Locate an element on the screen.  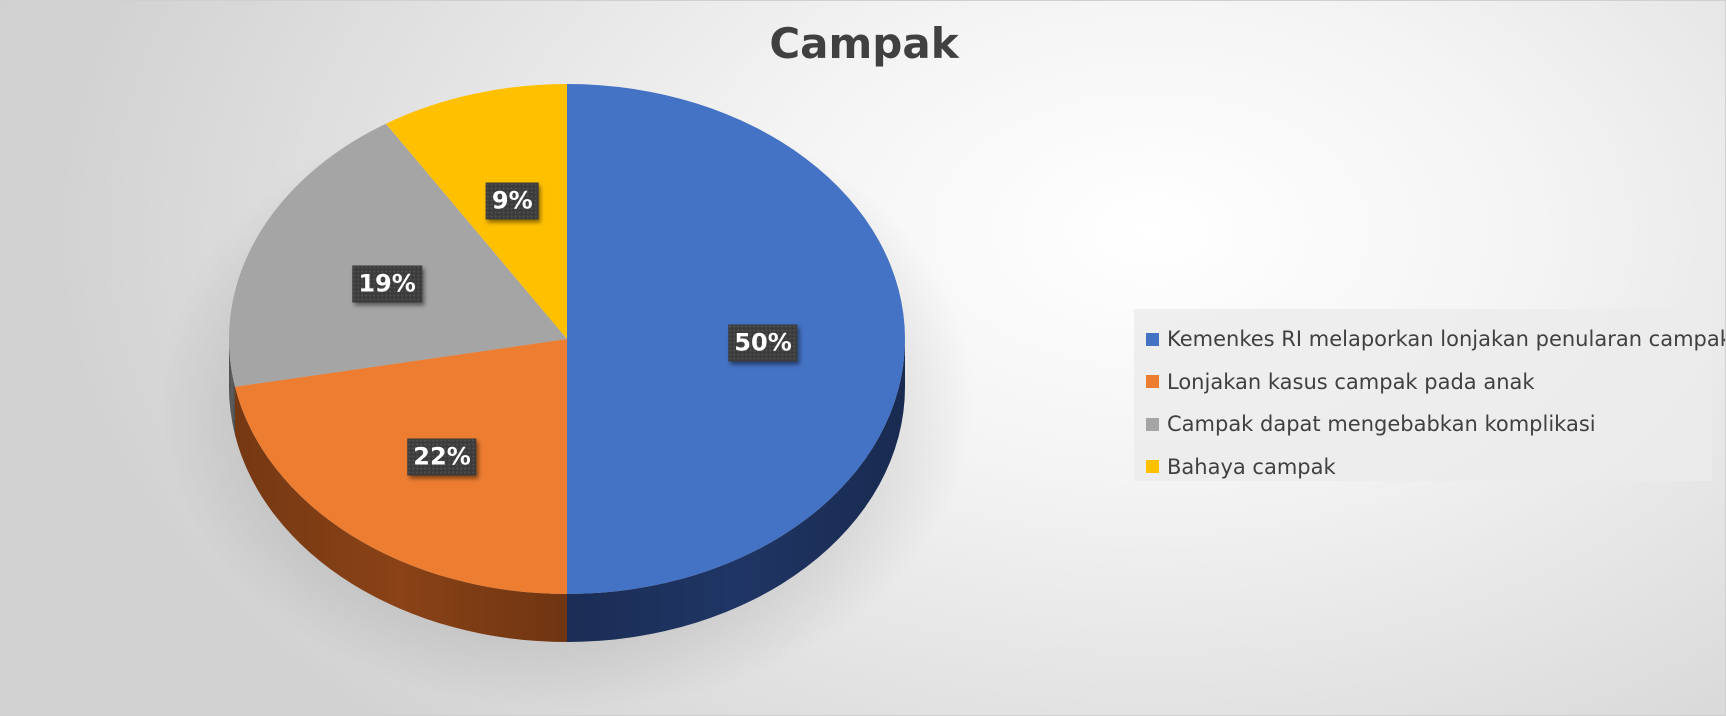
legend-item: Campak dapat mengebabkan komplikasi is located at coordinates (1429, 424).